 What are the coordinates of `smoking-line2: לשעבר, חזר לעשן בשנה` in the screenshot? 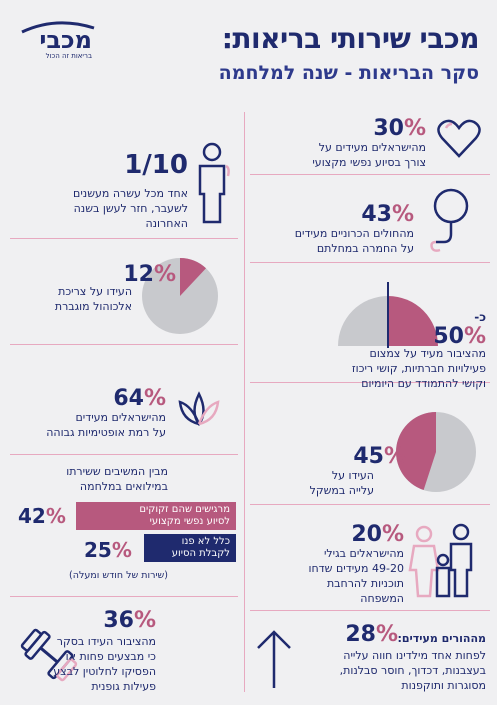 It's located at (130, 208).